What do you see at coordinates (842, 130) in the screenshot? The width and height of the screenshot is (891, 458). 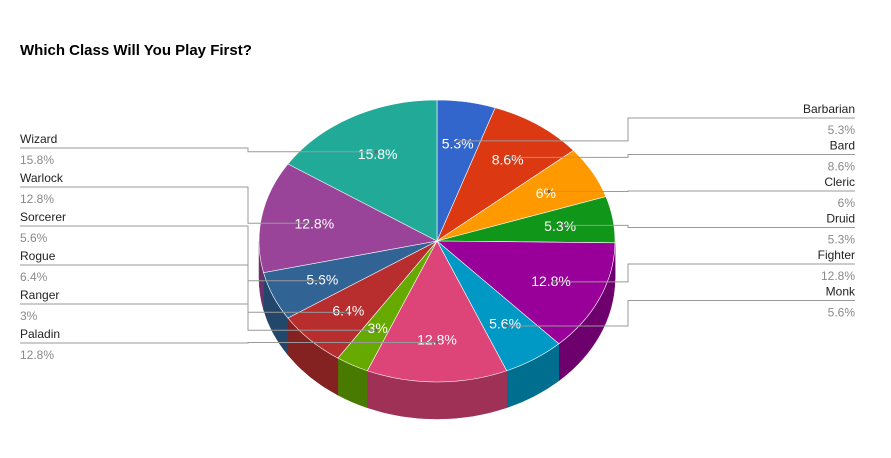 I see `legend-value-barbarian: 5.3%` at bounding box center [842, 130].